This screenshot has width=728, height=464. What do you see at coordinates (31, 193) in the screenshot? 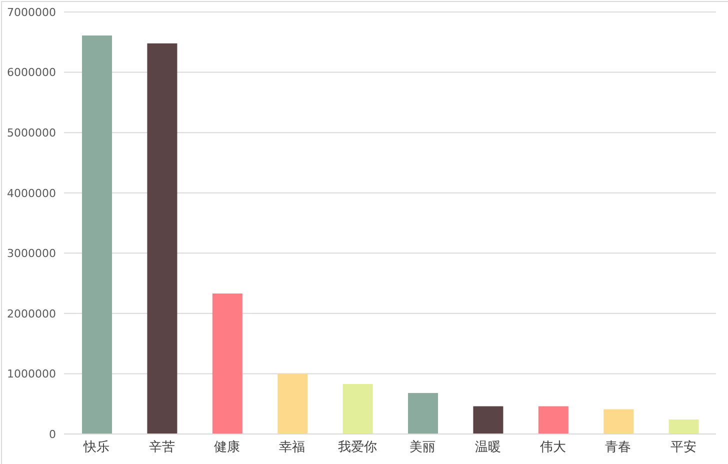
I see `y-tick-label: 4000000` at bounding box center [31, 193].